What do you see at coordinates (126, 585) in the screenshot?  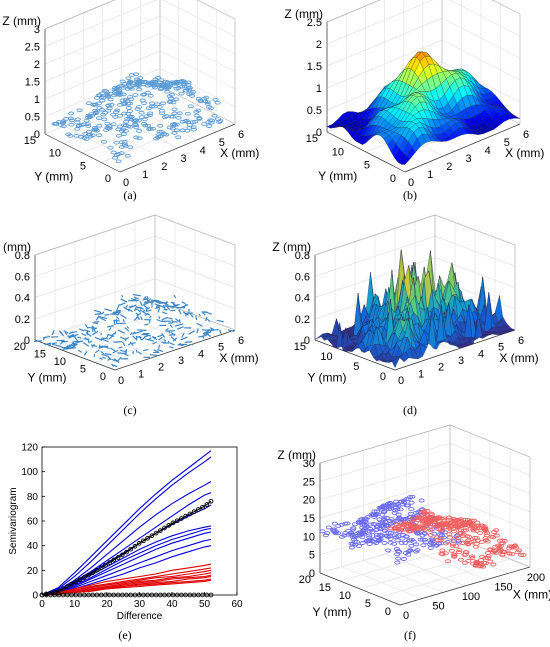 I see `series-line-red` at bounding box center [126, 585].